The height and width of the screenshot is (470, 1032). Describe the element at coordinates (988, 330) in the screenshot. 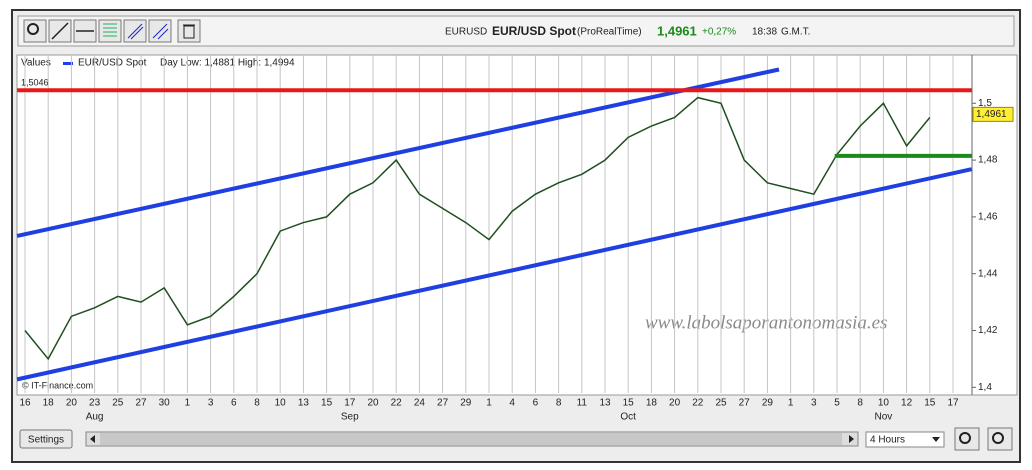

I see `y-tick-label: 1,42` at that location.